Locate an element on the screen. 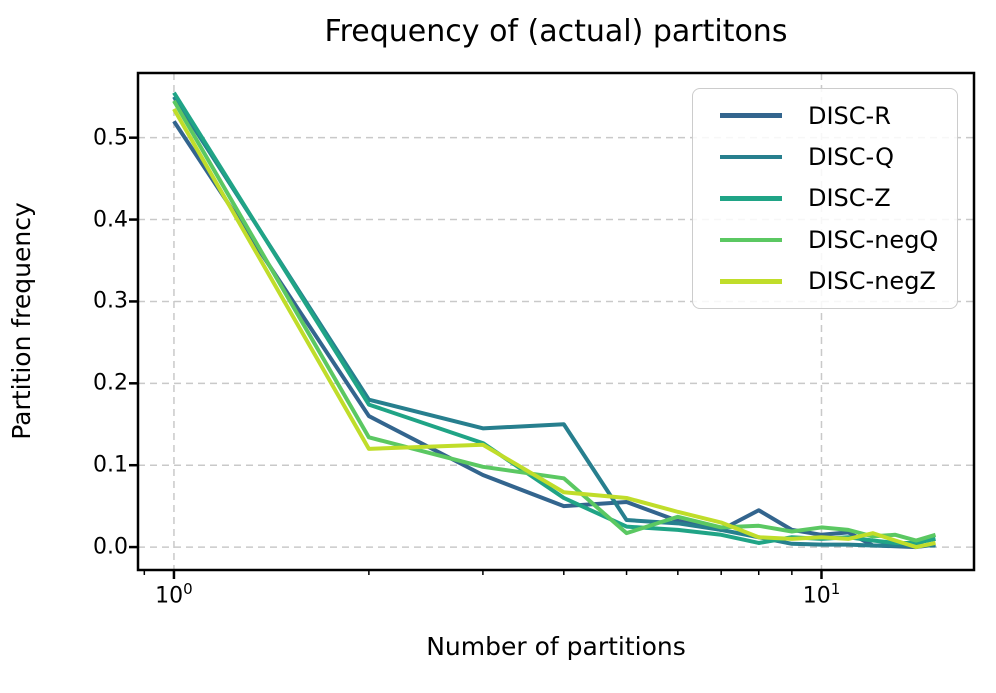 The height and width of the screenshot is (693, 996). legend-item-disc-negz: DISC-negZ is located at coordinates (825, 281).